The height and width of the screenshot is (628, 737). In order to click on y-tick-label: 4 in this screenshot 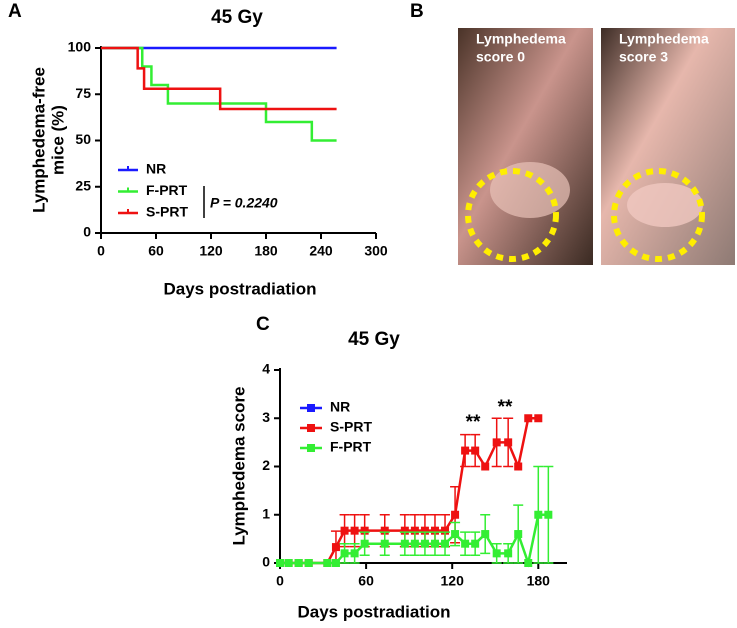, I will do `click(266, 369)`.